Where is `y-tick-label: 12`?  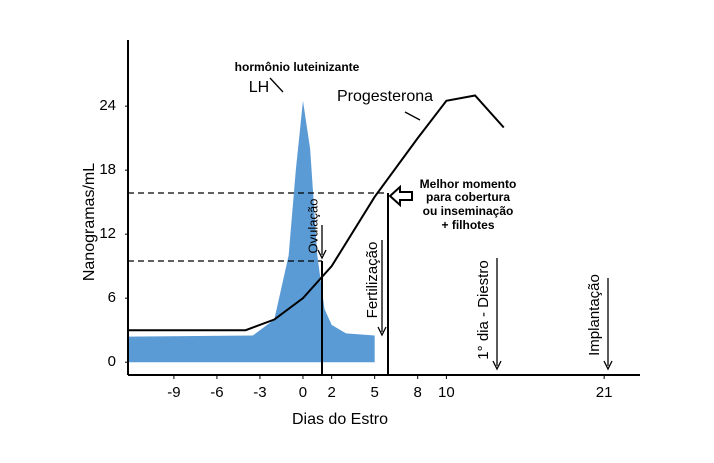 y-tick-label: 12 is located at coordinates (107, 233).